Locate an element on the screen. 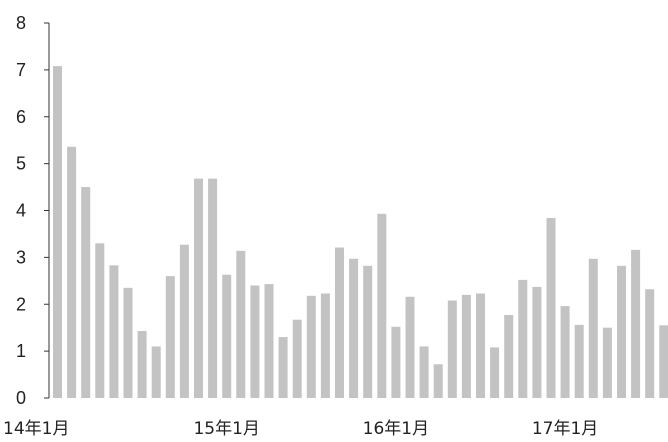  y-axis-ticks: 0 1 2 3 4 5 6 7 8 is located at coordinates (32, 210).